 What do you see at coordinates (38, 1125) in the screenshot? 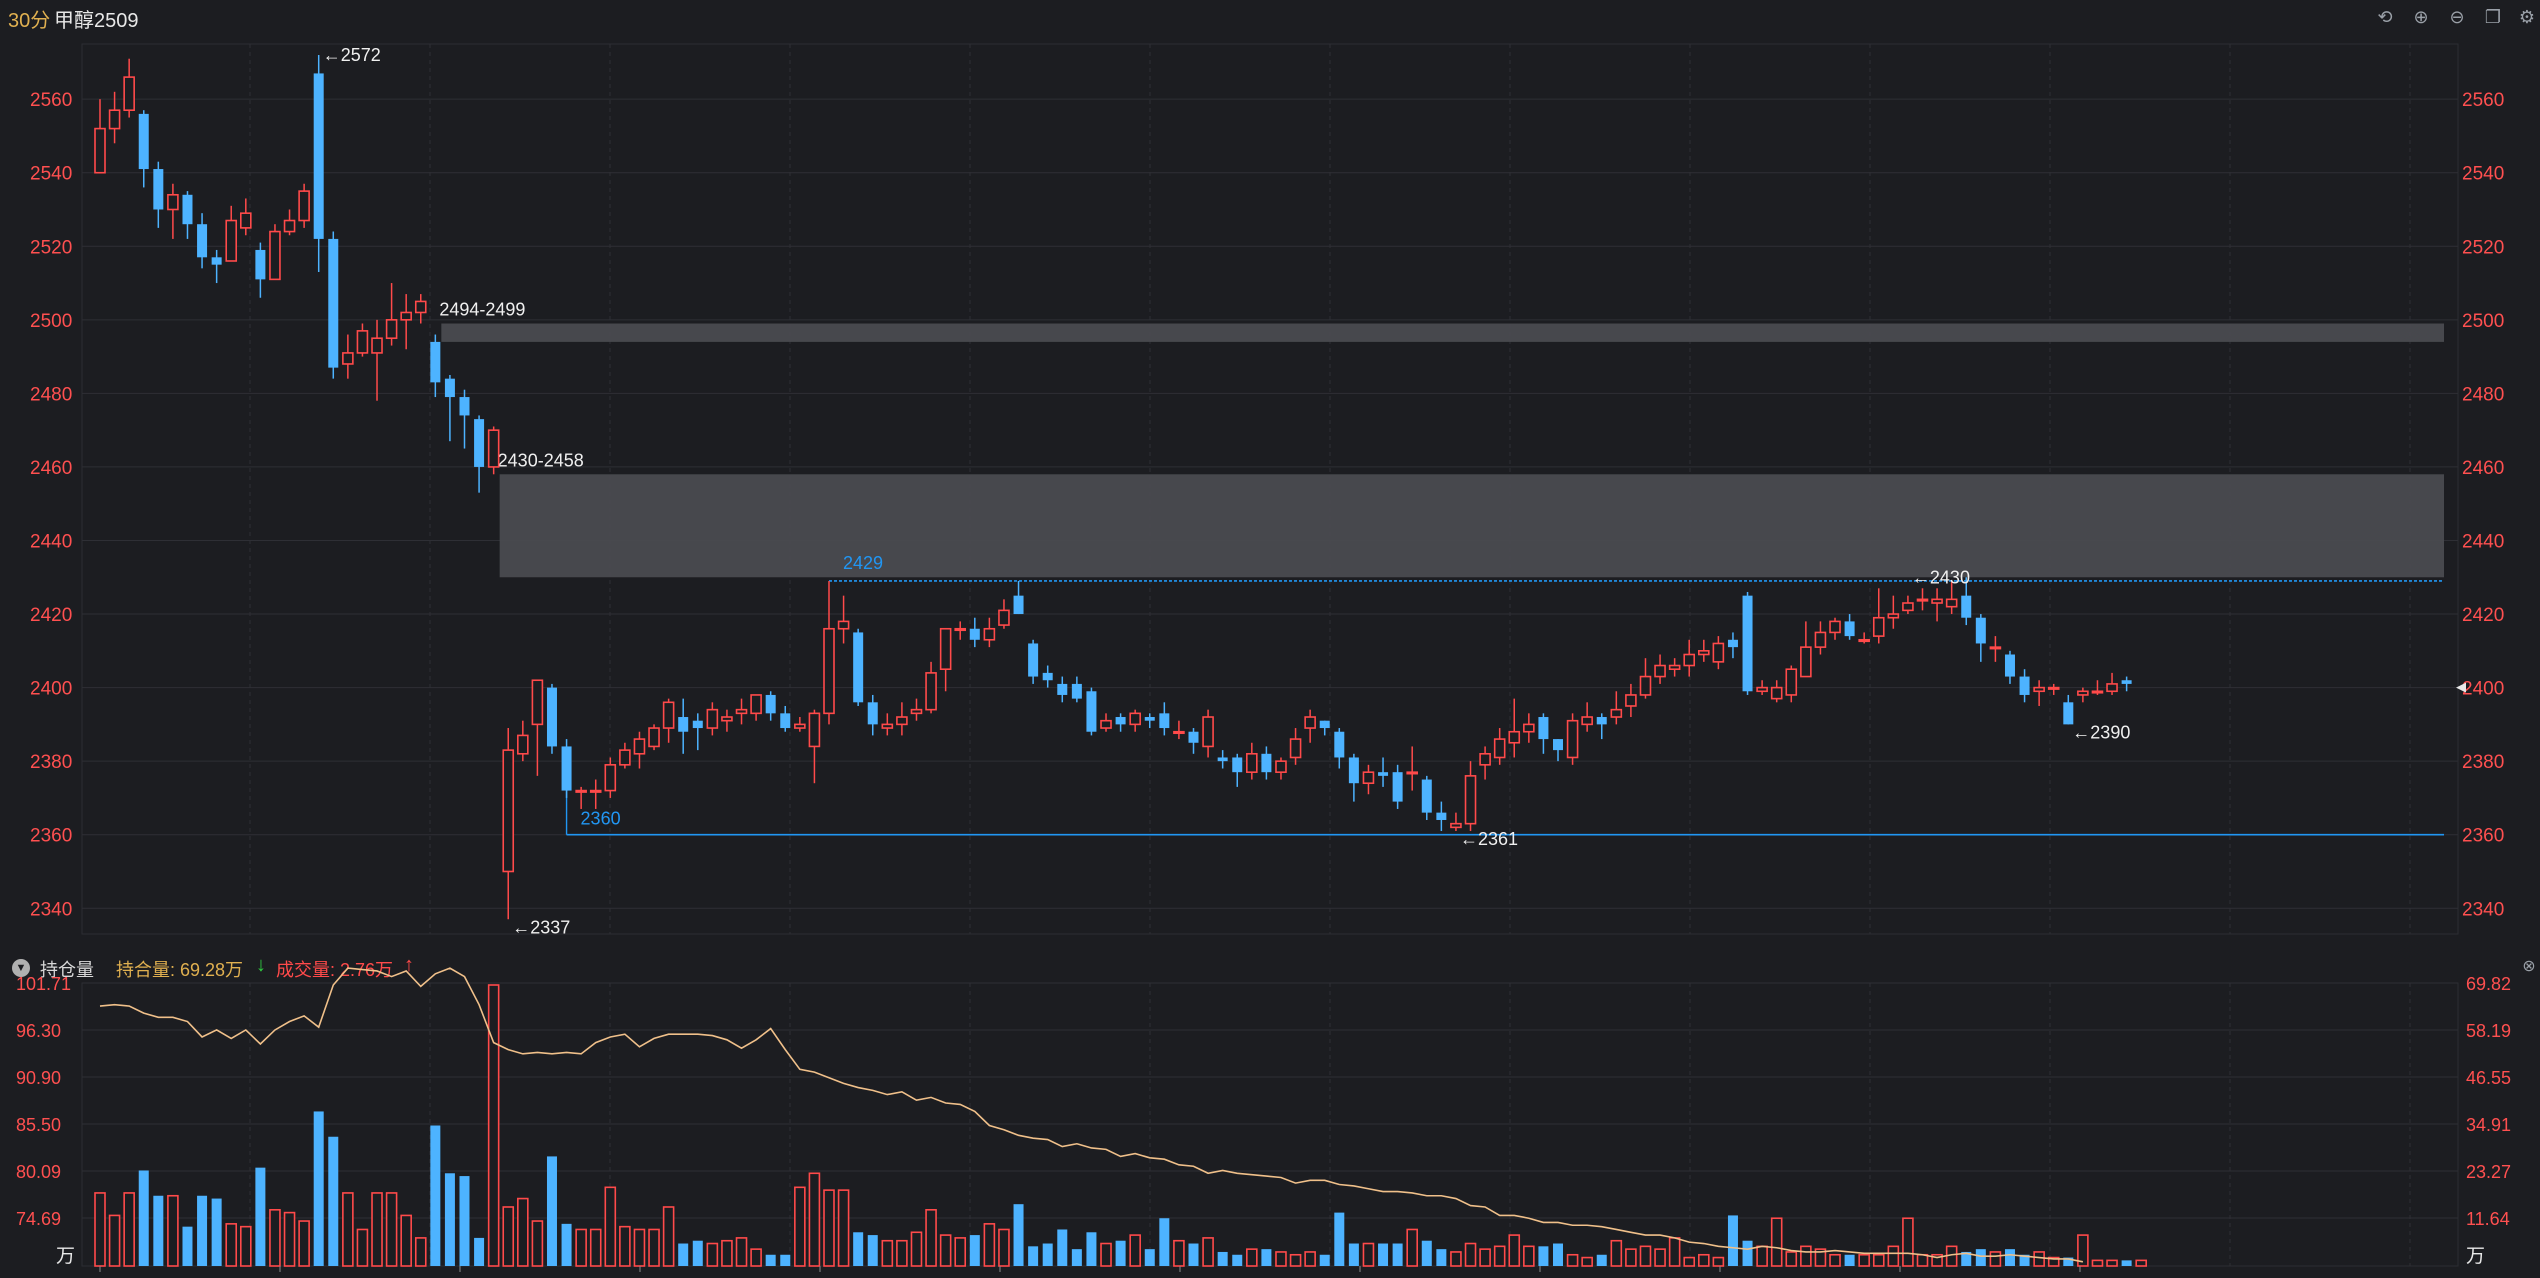
I see `sub-y-tick-left: 85.50` at bounding box center [38, 1125].